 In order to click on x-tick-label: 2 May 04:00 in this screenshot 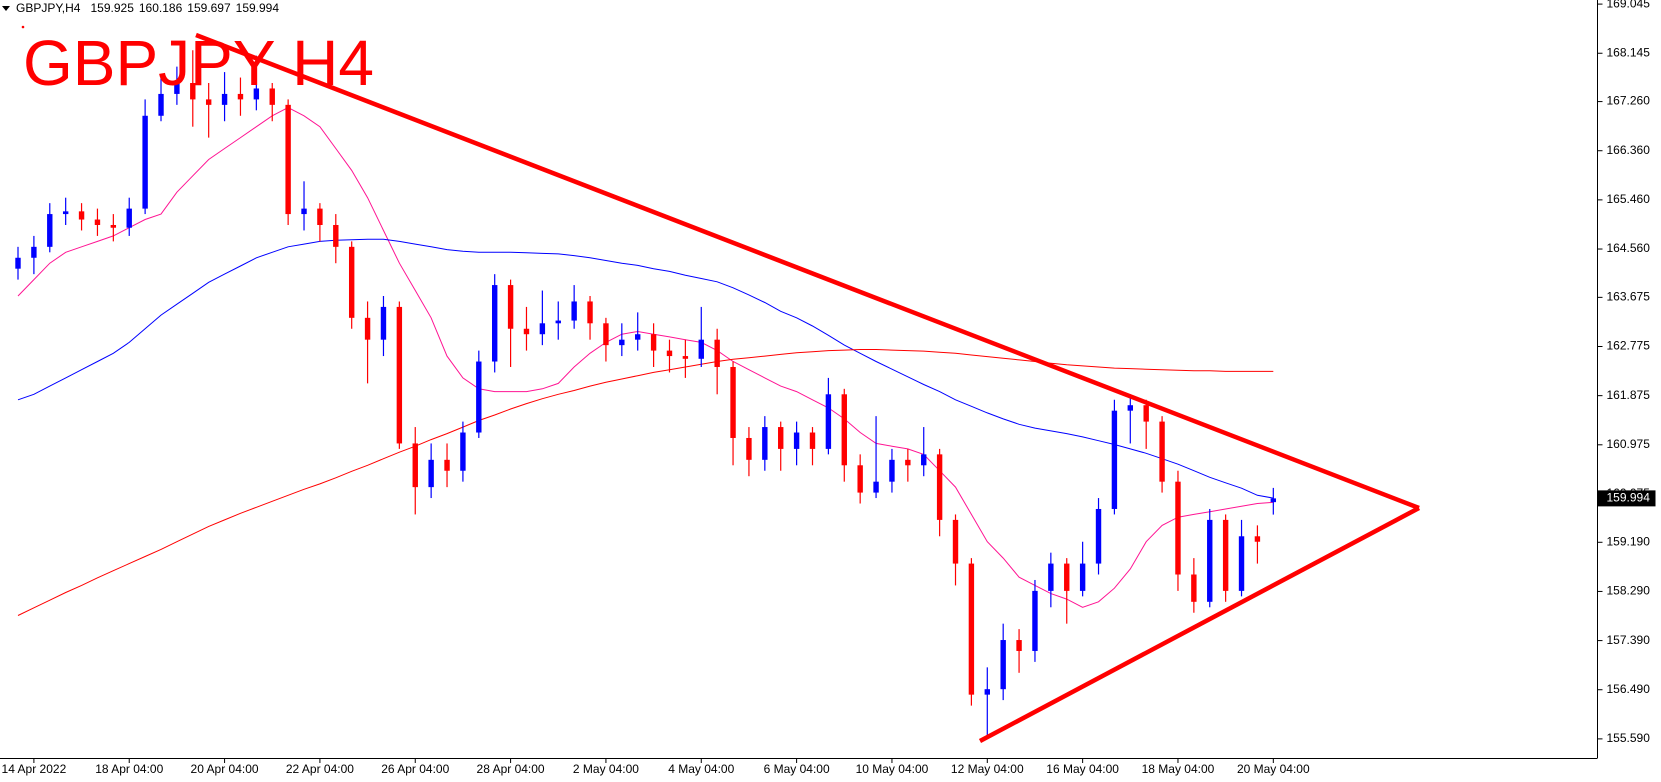, I will do `click(606, 769)`.